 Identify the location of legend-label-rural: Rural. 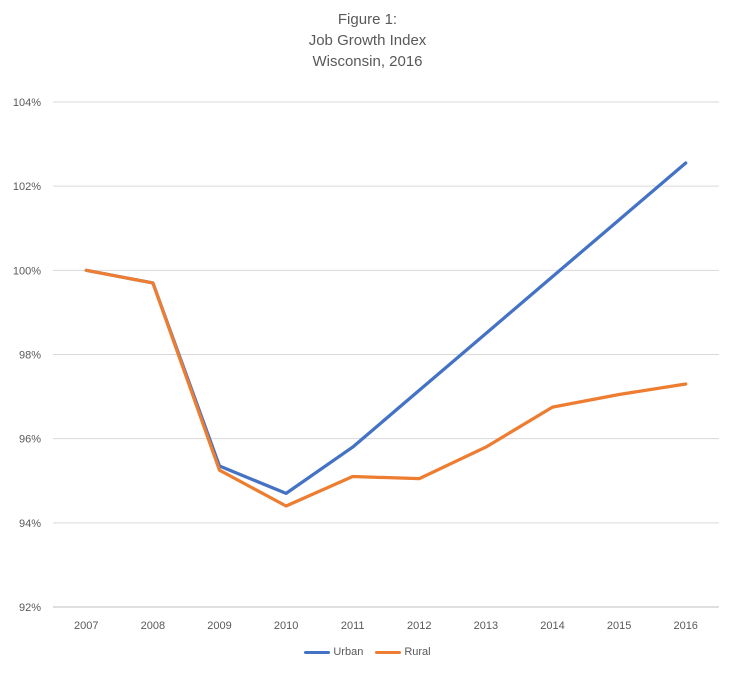
(417, 652).